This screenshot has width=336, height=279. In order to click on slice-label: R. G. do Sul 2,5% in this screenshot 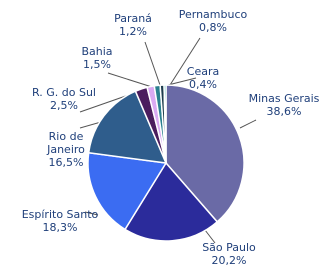, I will do `click(64, 99)`.